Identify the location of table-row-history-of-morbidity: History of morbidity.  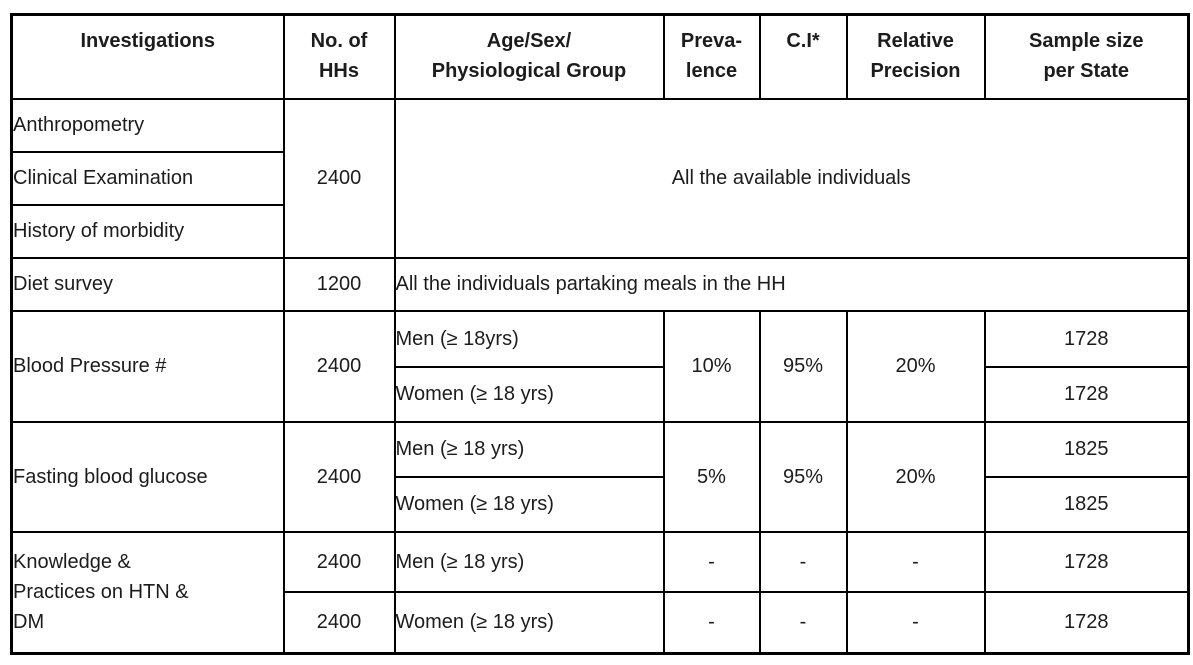
(599, 231).